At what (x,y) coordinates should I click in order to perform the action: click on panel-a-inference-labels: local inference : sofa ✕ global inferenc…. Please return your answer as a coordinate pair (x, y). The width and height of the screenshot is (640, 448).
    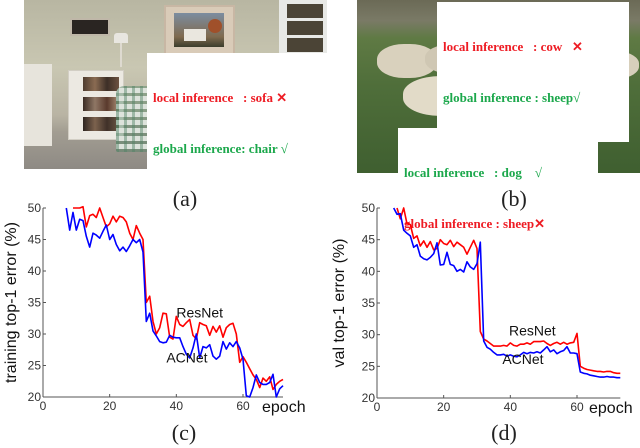
    Looking at the image, I should click on (242, 123).